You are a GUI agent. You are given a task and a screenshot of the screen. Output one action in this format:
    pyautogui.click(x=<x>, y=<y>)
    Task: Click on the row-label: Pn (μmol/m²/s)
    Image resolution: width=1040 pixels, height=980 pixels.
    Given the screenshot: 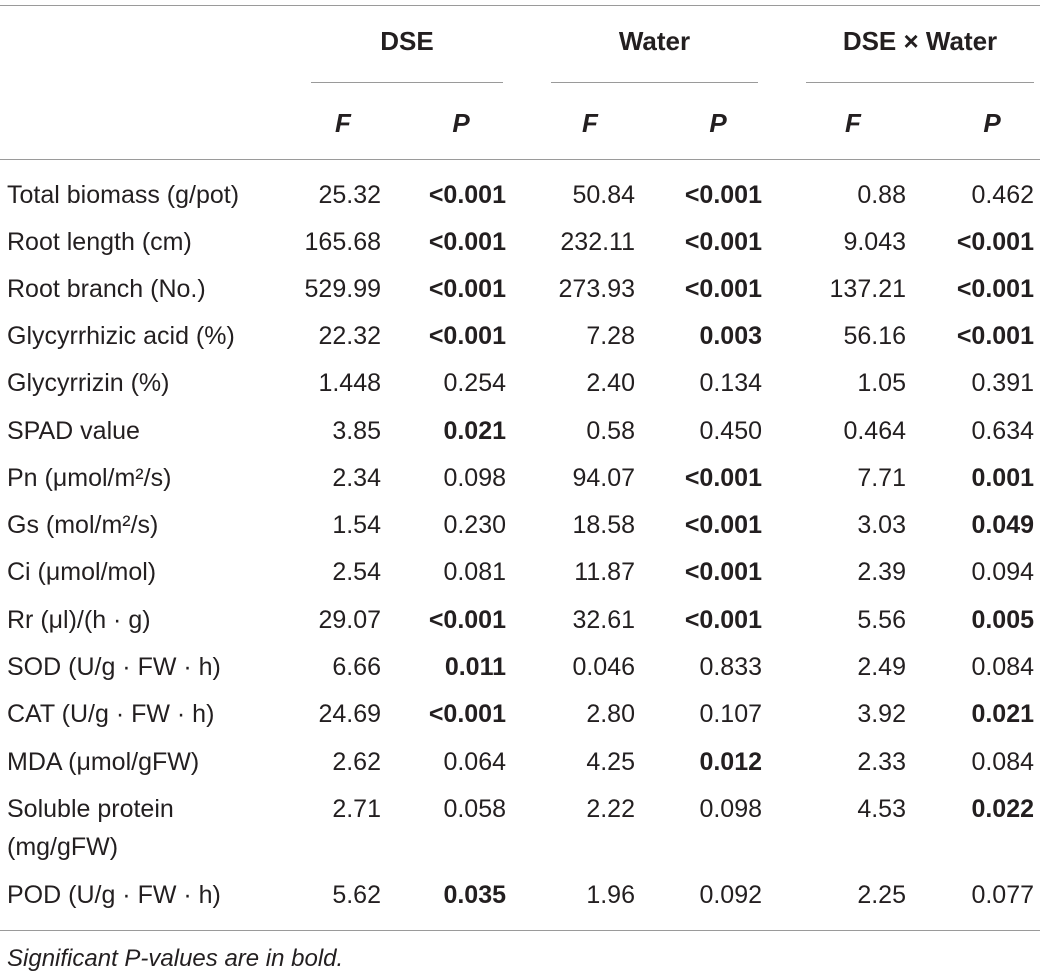 What is the action you would take?
    pyautogui.click(x=89, y=478)
    